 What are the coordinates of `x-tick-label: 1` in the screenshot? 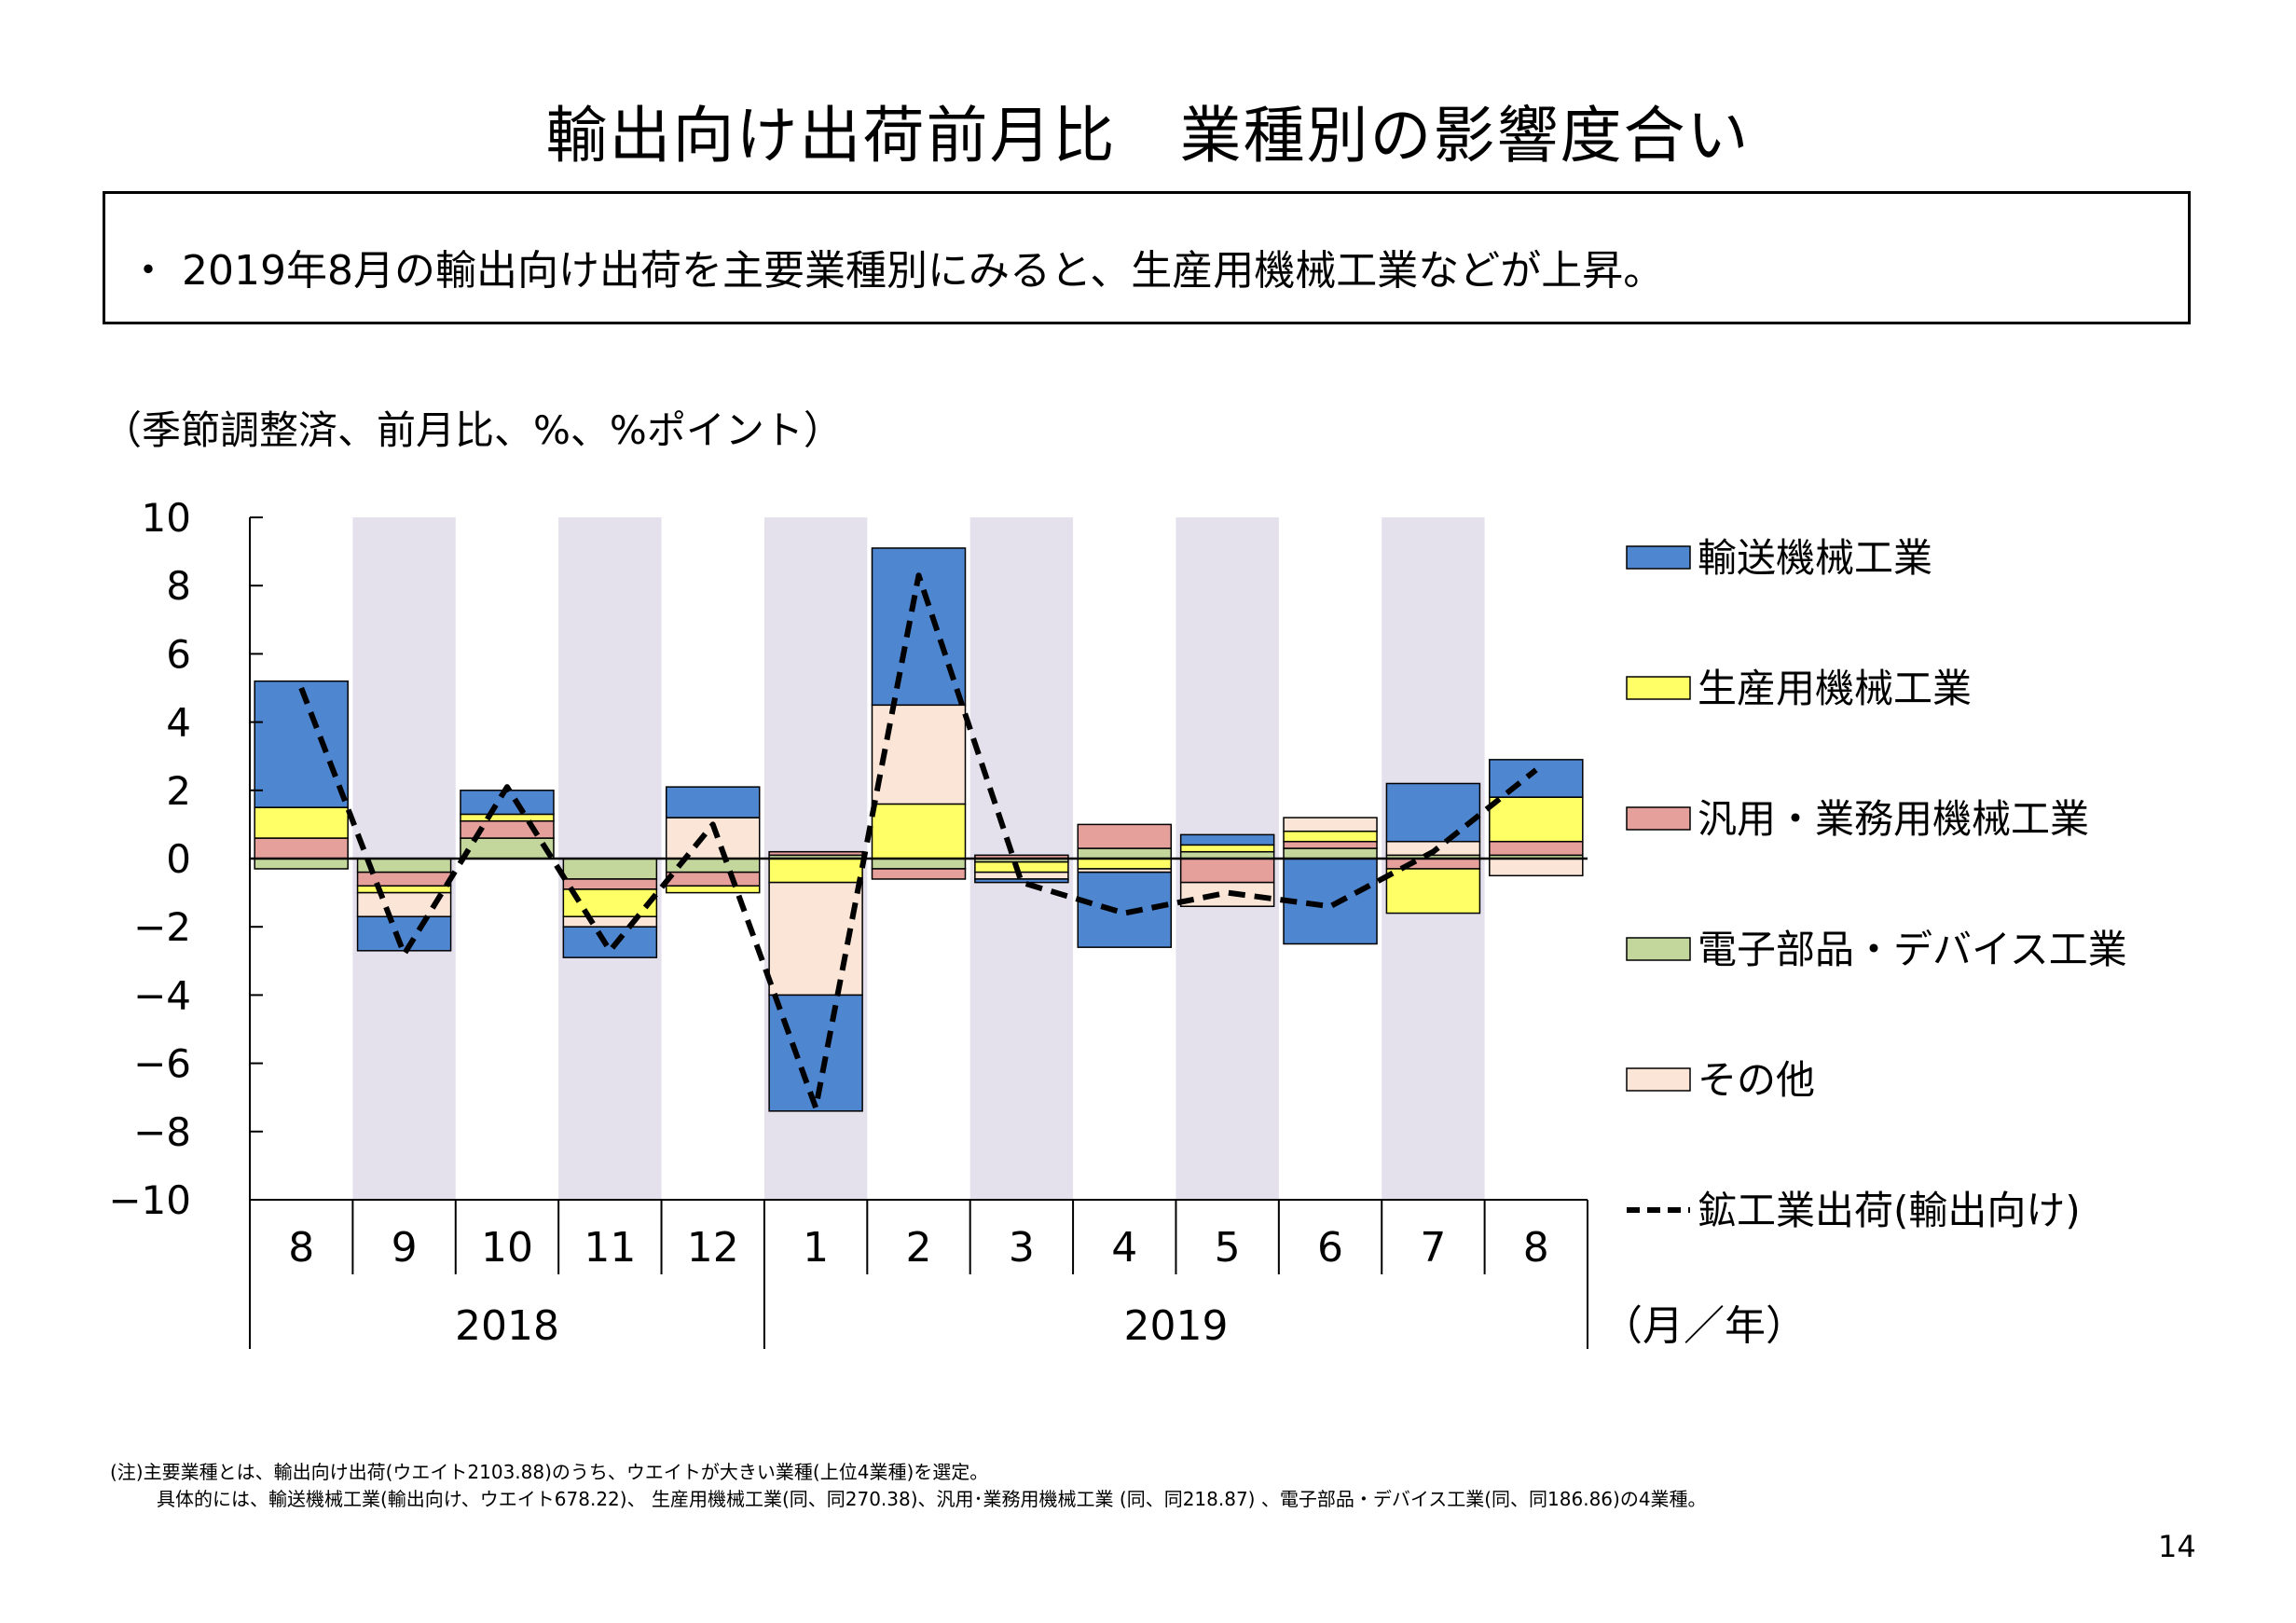 It's located at (816, 1248).